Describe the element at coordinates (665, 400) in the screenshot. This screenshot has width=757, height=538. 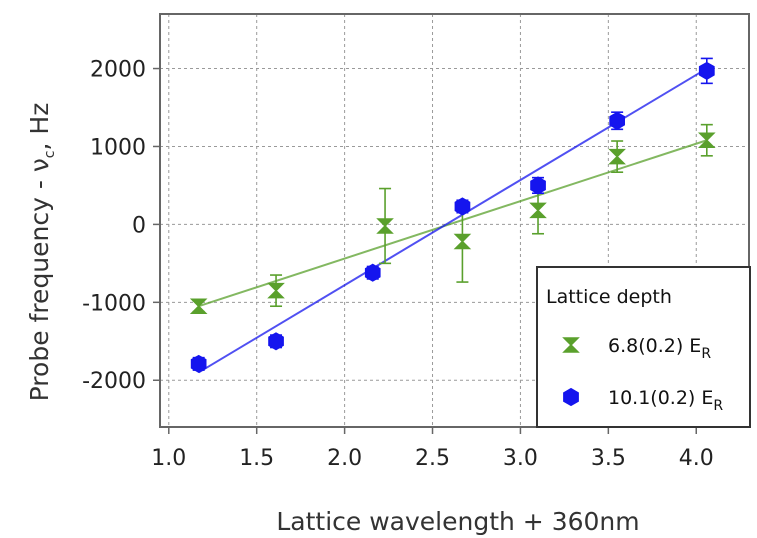
I see `legend-label-series-2: 10.1(0.2) ER` at that location.